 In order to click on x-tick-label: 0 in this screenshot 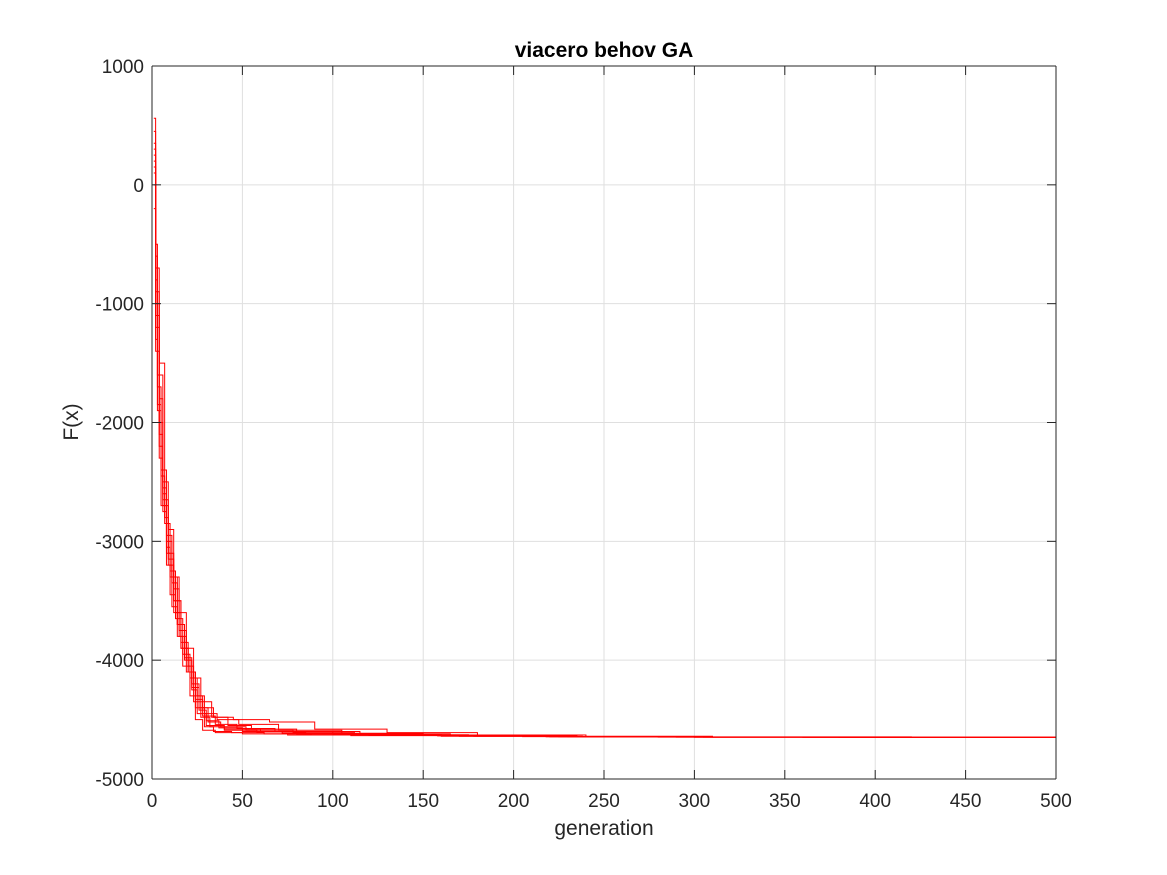, I will do `click(152, 801)`.